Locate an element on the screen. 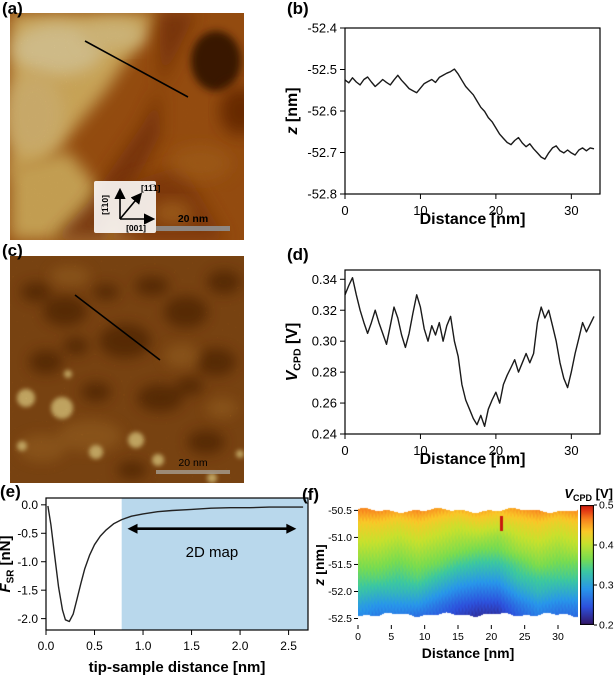  svg-text: 25 is located at coordinates (525, 637).